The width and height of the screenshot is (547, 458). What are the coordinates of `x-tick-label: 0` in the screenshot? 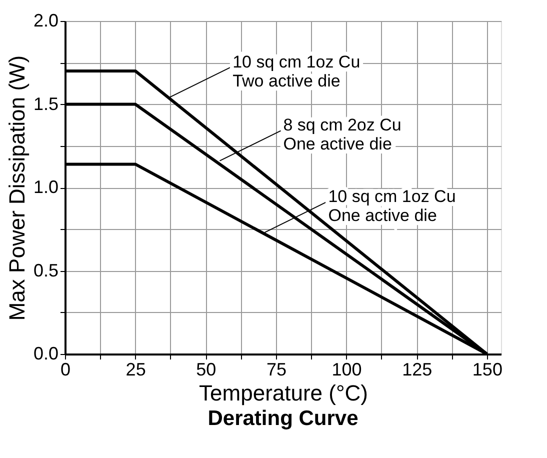 It's located at (65, 370).